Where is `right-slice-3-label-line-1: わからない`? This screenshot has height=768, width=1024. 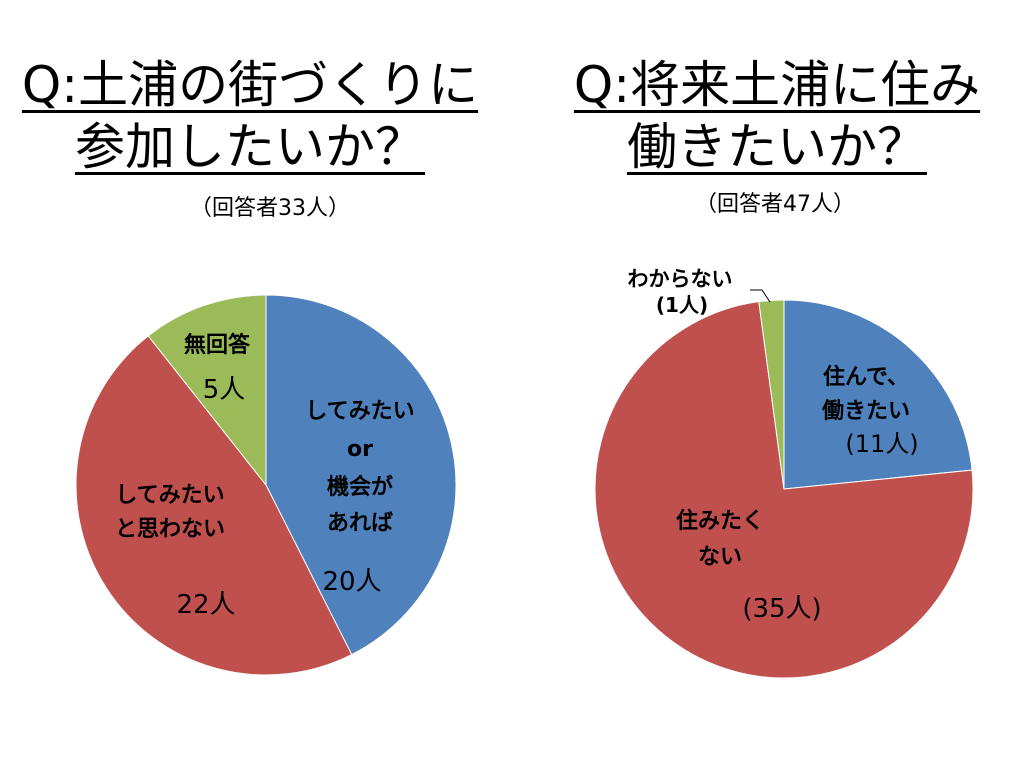 right-slice-3-label-line-1: わからない is located at coordinates (680, 279).